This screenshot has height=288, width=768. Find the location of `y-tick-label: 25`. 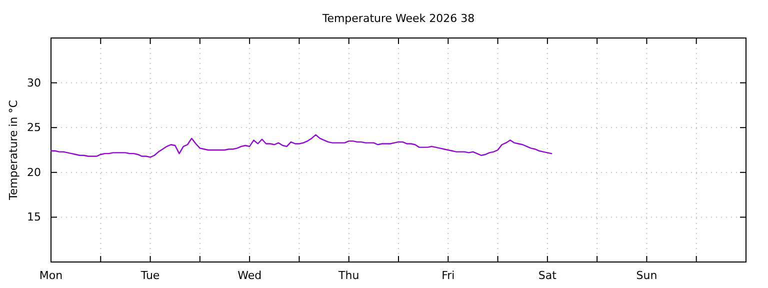

y-tick-label: 25 is located at coordinates (34, 127).